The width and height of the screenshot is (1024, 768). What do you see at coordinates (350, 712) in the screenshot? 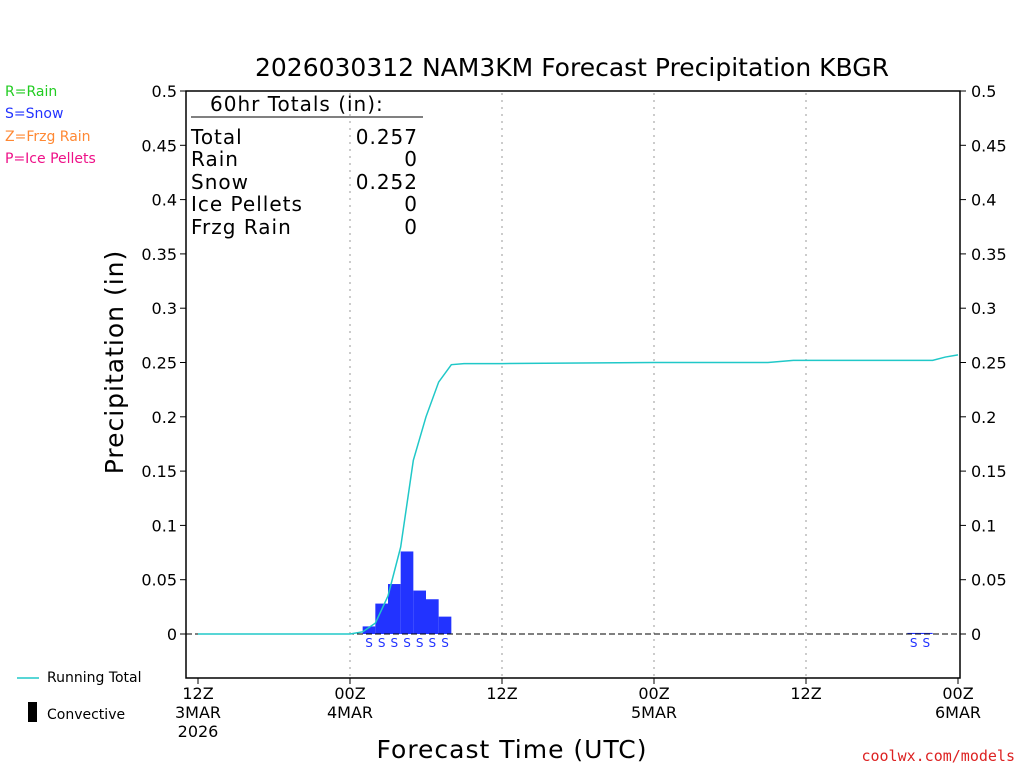
I see `x-tick-label: 4MAR` at bounding box center [350, 712].